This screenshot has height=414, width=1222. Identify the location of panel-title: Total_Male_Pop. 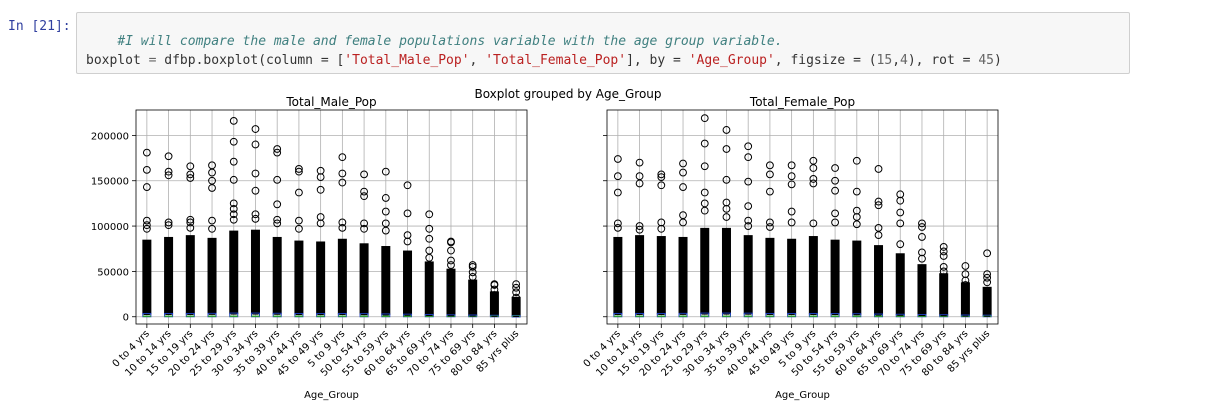
(330, 102).